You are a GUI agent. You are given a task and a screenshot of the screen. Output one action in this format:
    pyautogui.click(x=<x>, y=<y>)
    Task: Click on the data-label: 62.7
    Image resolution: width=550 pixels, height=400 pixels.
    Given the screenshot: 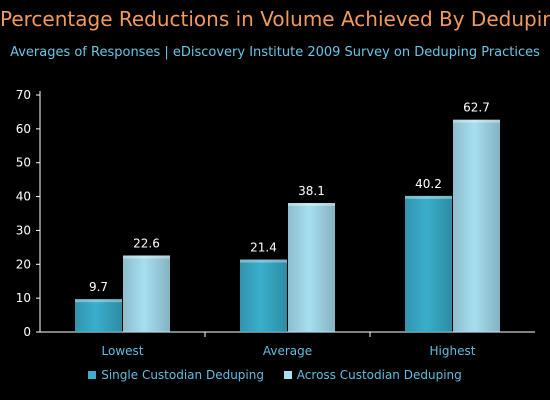 What is the action you would take?
    pyautogui.click(x=476, y=108)
    